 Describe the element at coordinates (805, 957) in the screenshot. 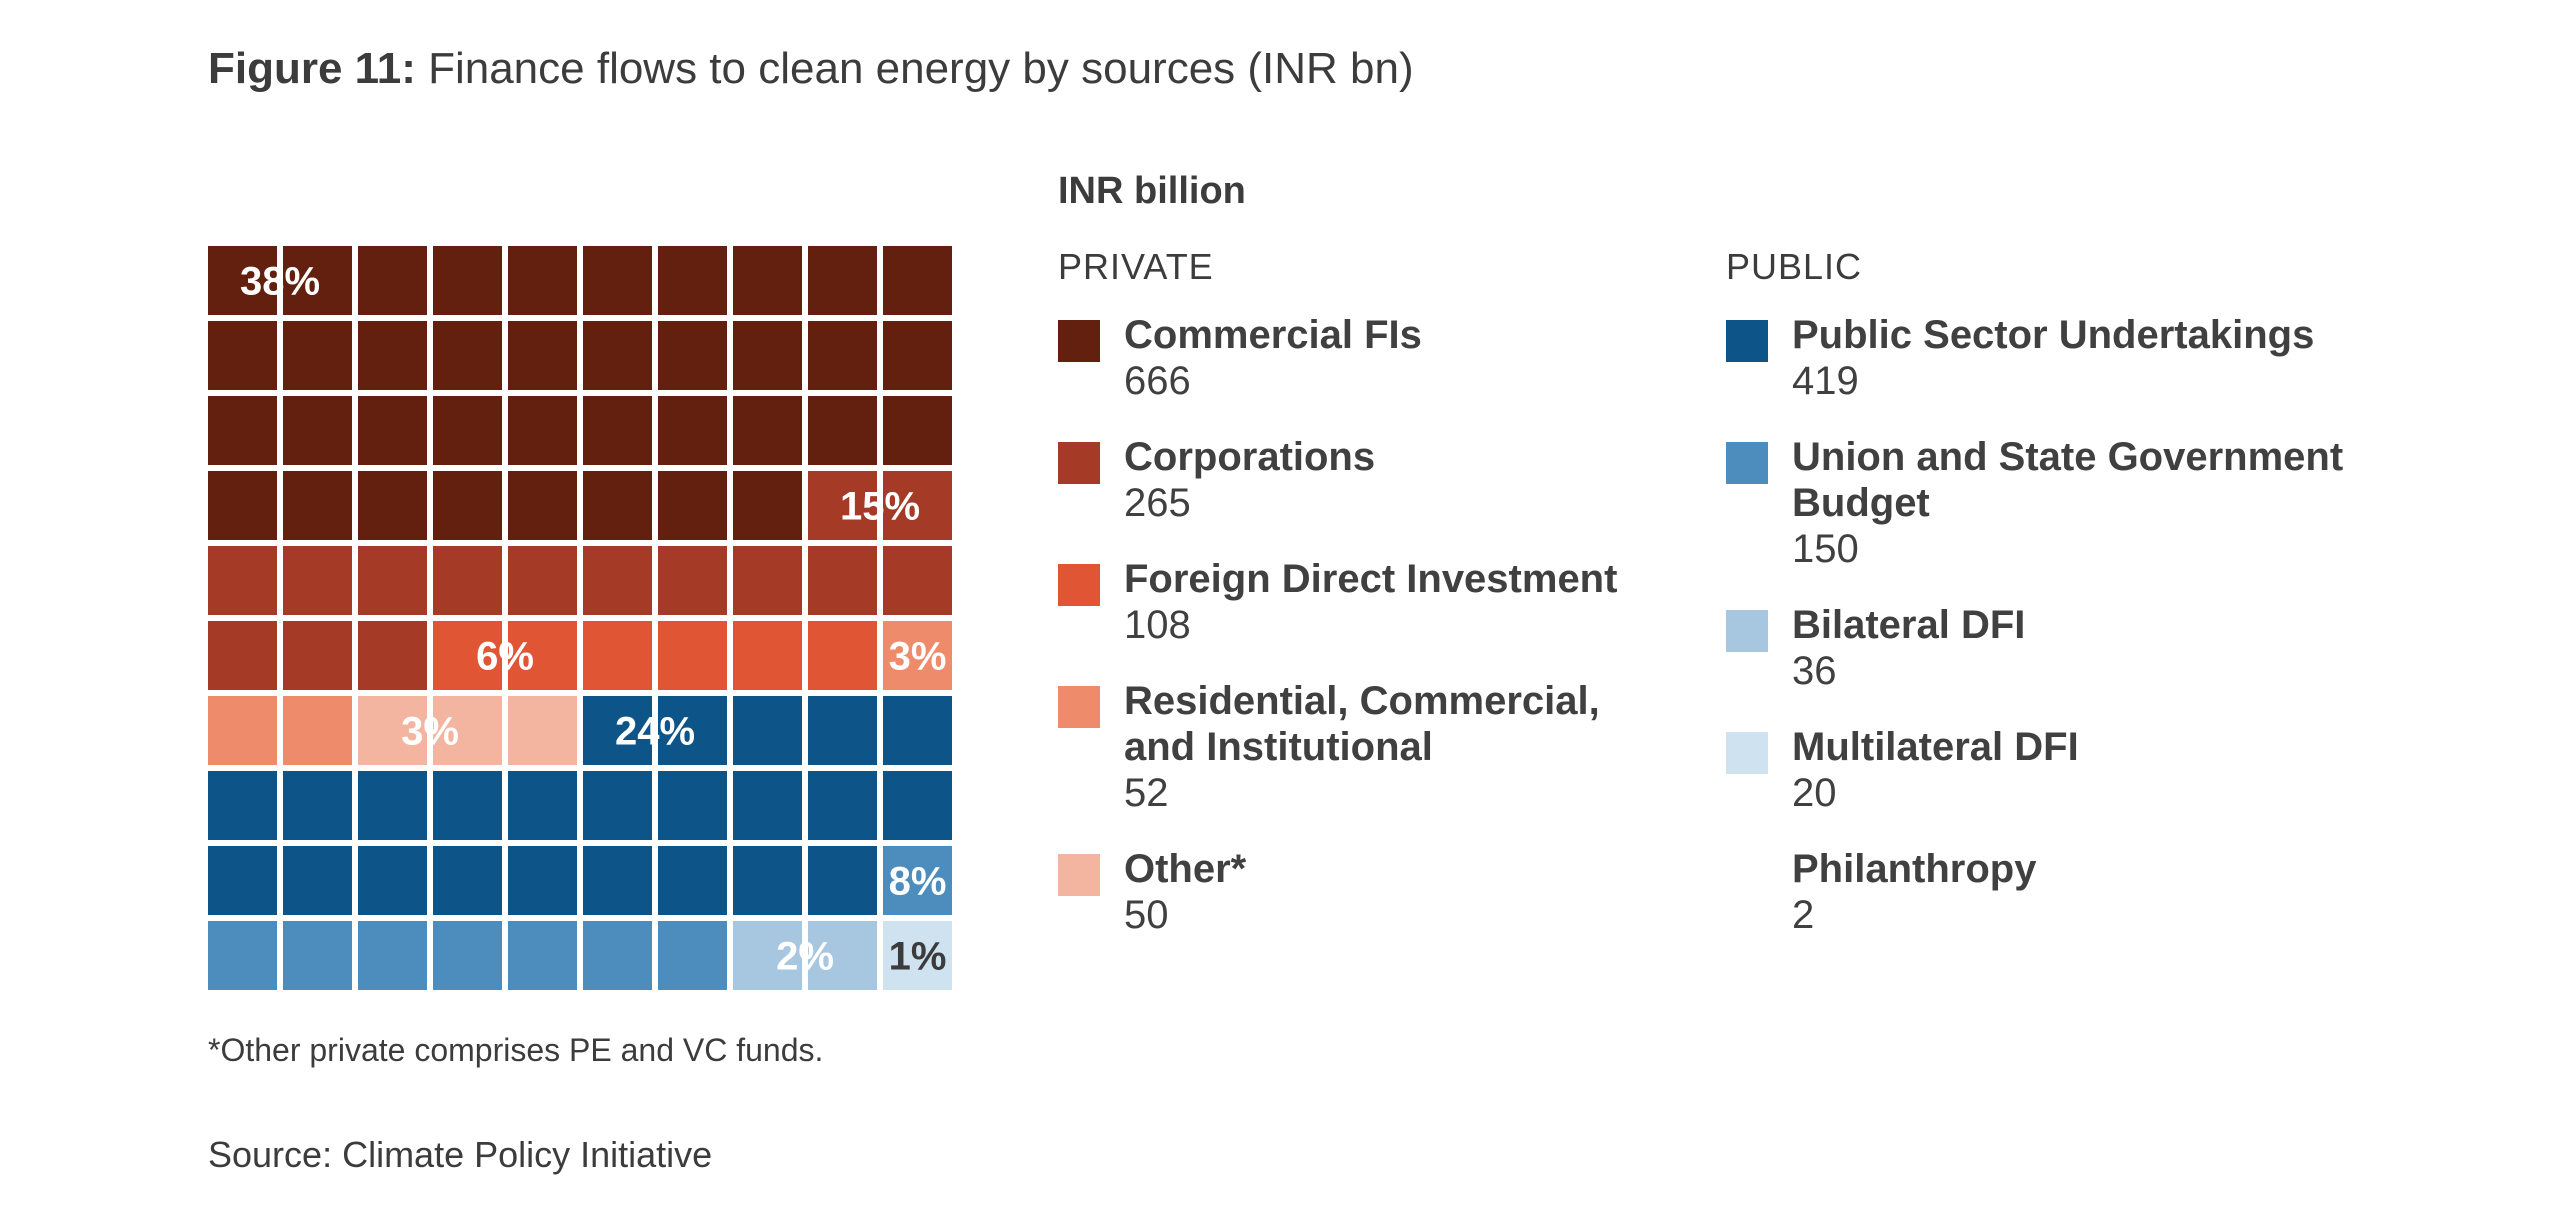

I see `waffle-pct-label: 2%` at that location.